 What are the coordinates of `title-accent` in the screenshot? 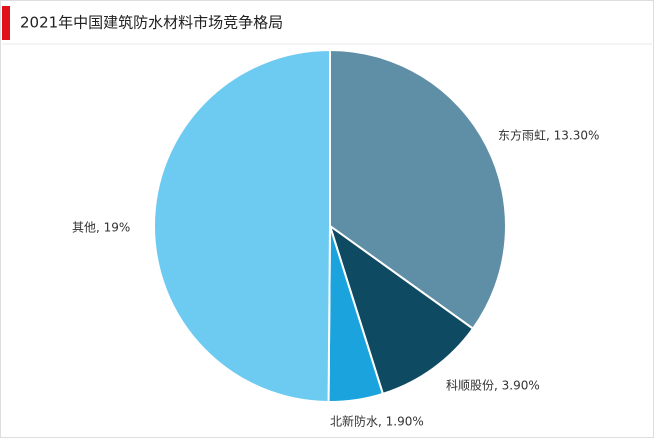 It's located at (6, 23).